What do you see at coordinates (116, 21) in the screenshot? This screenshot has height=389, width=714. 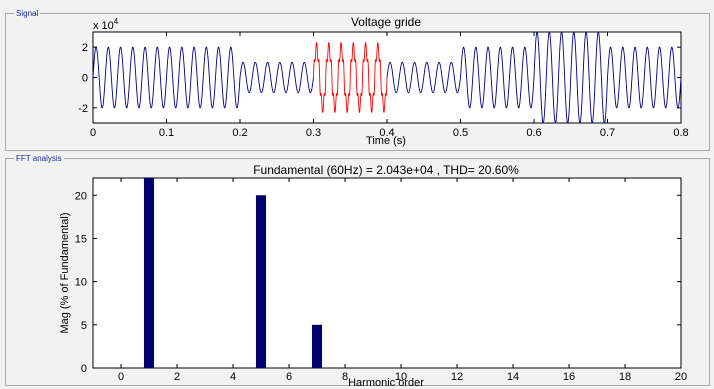 I see `signal-y-multiplier-exponent: 4` at bounding box center [116, 21].